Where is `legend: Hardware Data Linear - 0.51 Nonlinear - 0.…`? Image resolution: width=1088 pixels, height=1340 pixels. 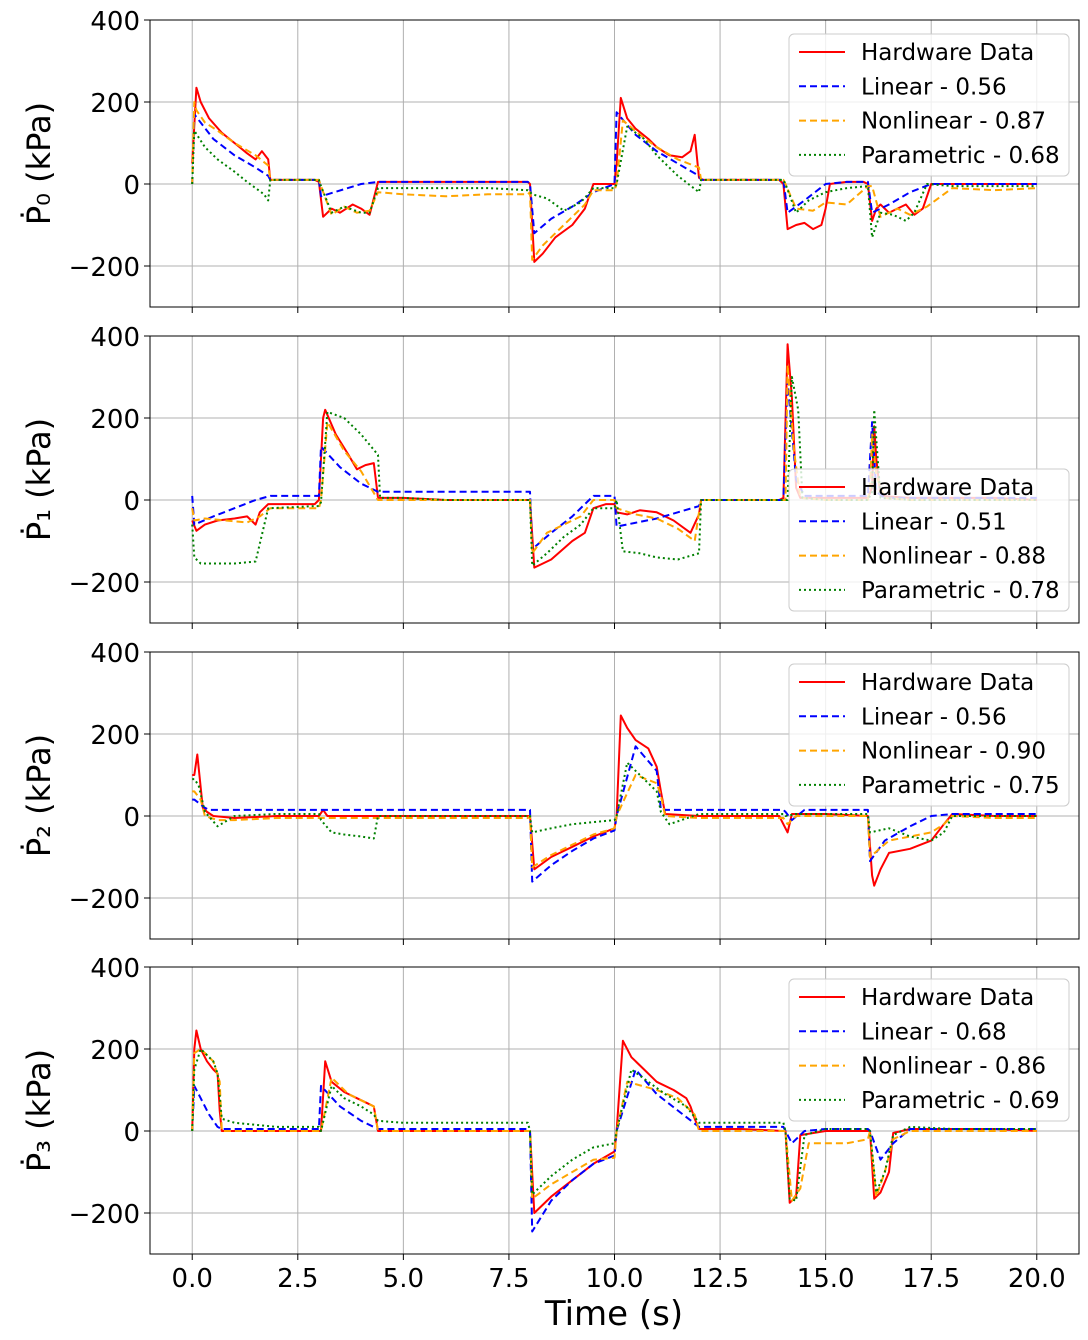 legend: Hardware Data Linear - 0.51 Nonlinear - 0.… is located at coordinates (929, 540).